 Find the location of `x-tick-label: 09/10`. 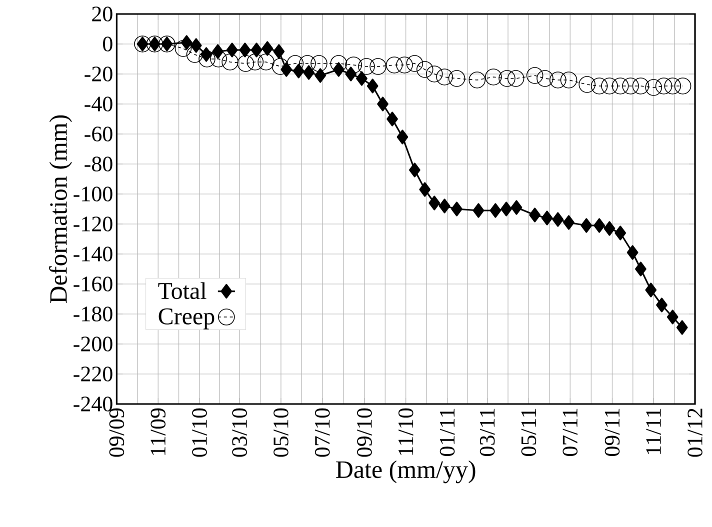

x-tick-label: 09/10 is located at coordinates (364, 432).